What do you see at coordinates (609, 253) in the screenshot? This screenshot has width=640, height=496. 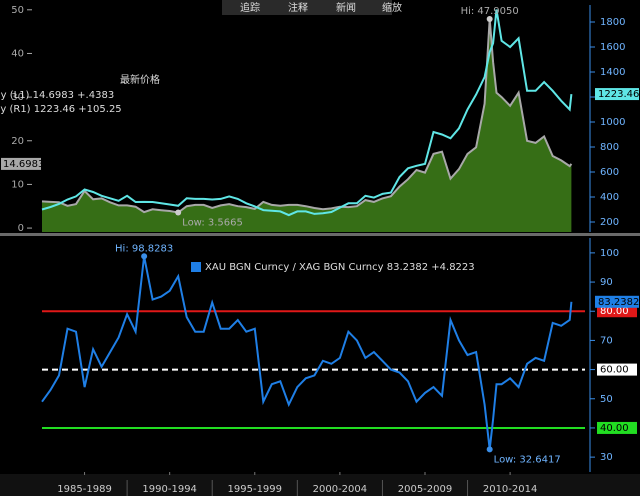 I see `y-tick-label: 100` at bounding box center [609, 253].